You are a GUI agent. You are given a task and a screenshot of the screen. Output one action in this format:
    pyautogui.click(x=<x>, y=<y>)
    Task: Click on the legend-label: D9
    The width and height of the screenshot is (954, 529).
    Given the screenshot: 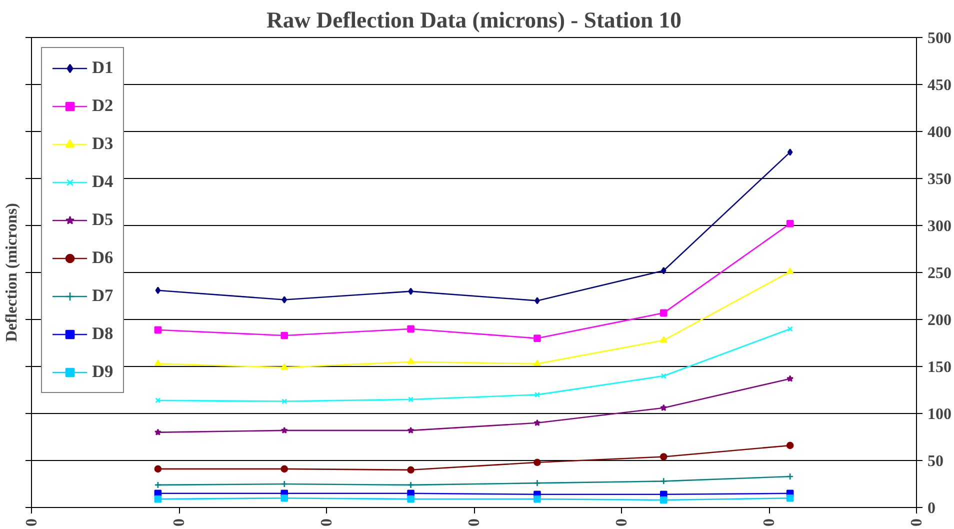 What is the action you would take?
    pyautogui.click(x=103, y=372)
    